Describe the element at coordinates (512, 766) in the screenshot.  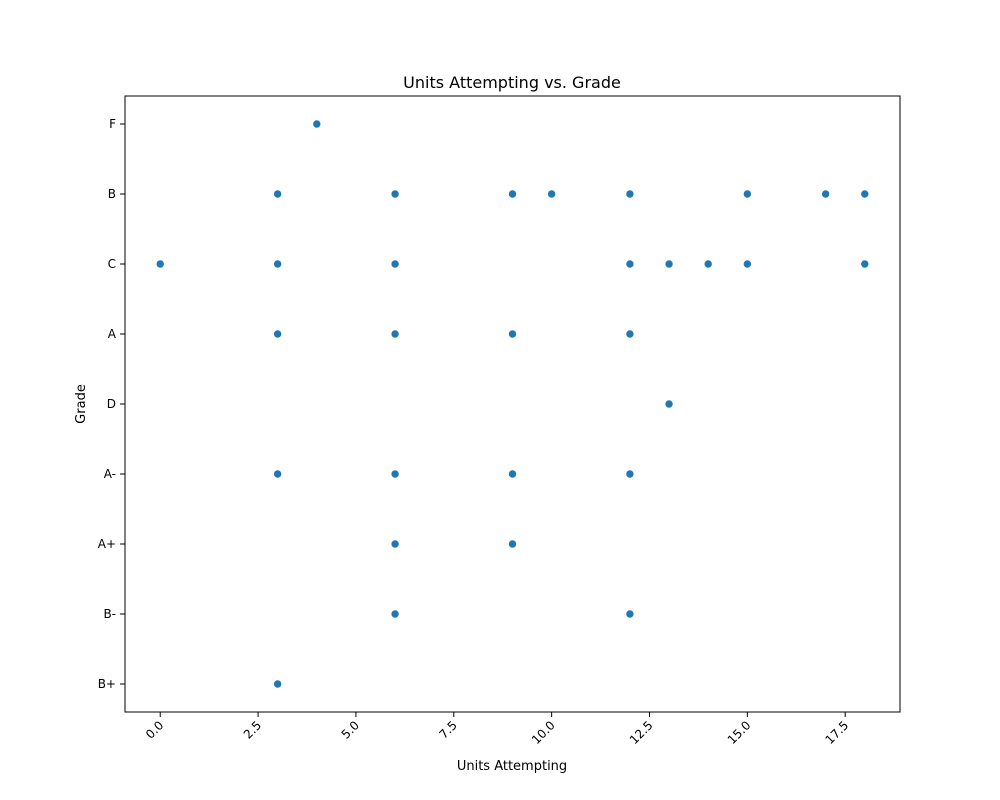
I see `x-axis-label: Units Attempting` at that location.